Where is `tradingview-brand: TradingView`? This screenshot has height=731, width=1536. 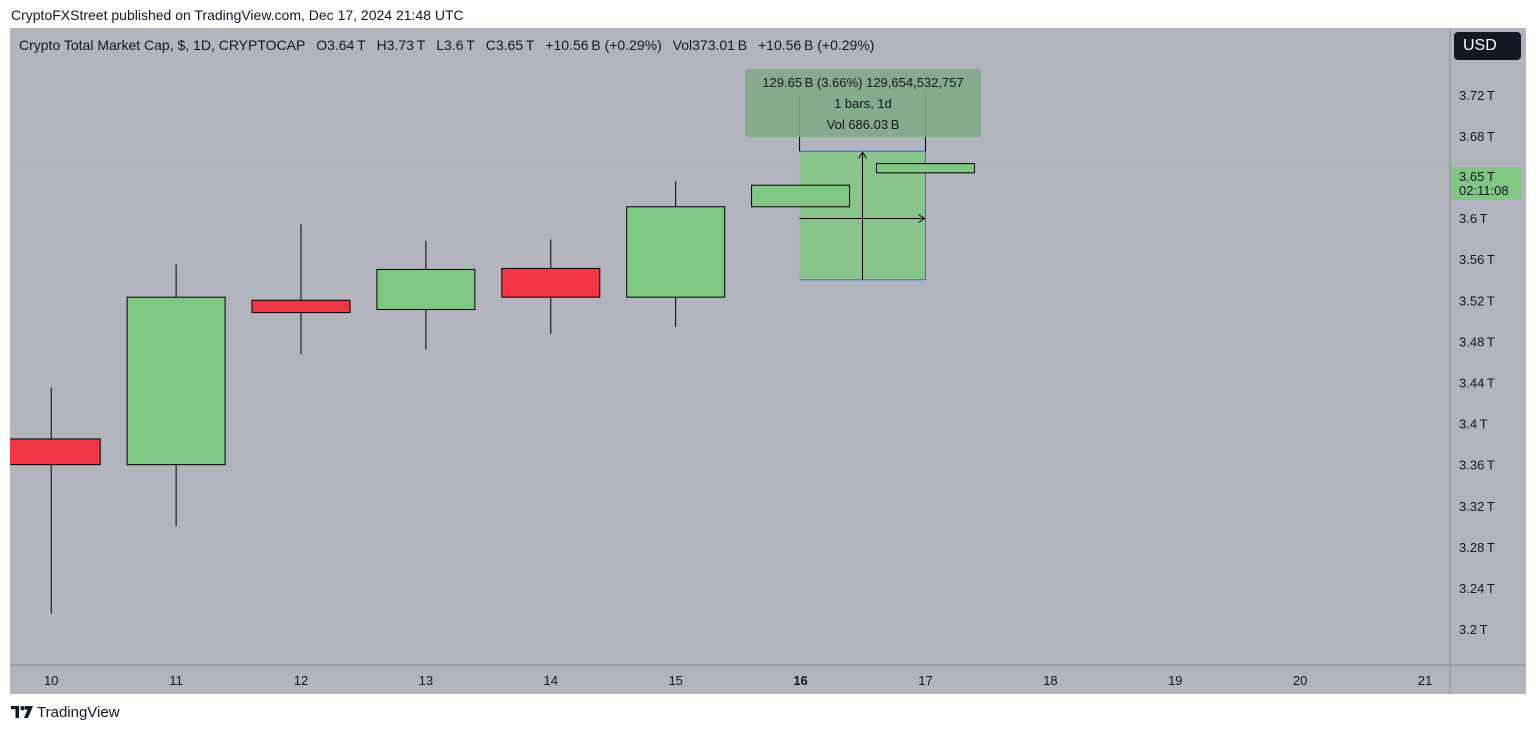
tradingview-brand: TradingView is located at coordinates (65, 712).